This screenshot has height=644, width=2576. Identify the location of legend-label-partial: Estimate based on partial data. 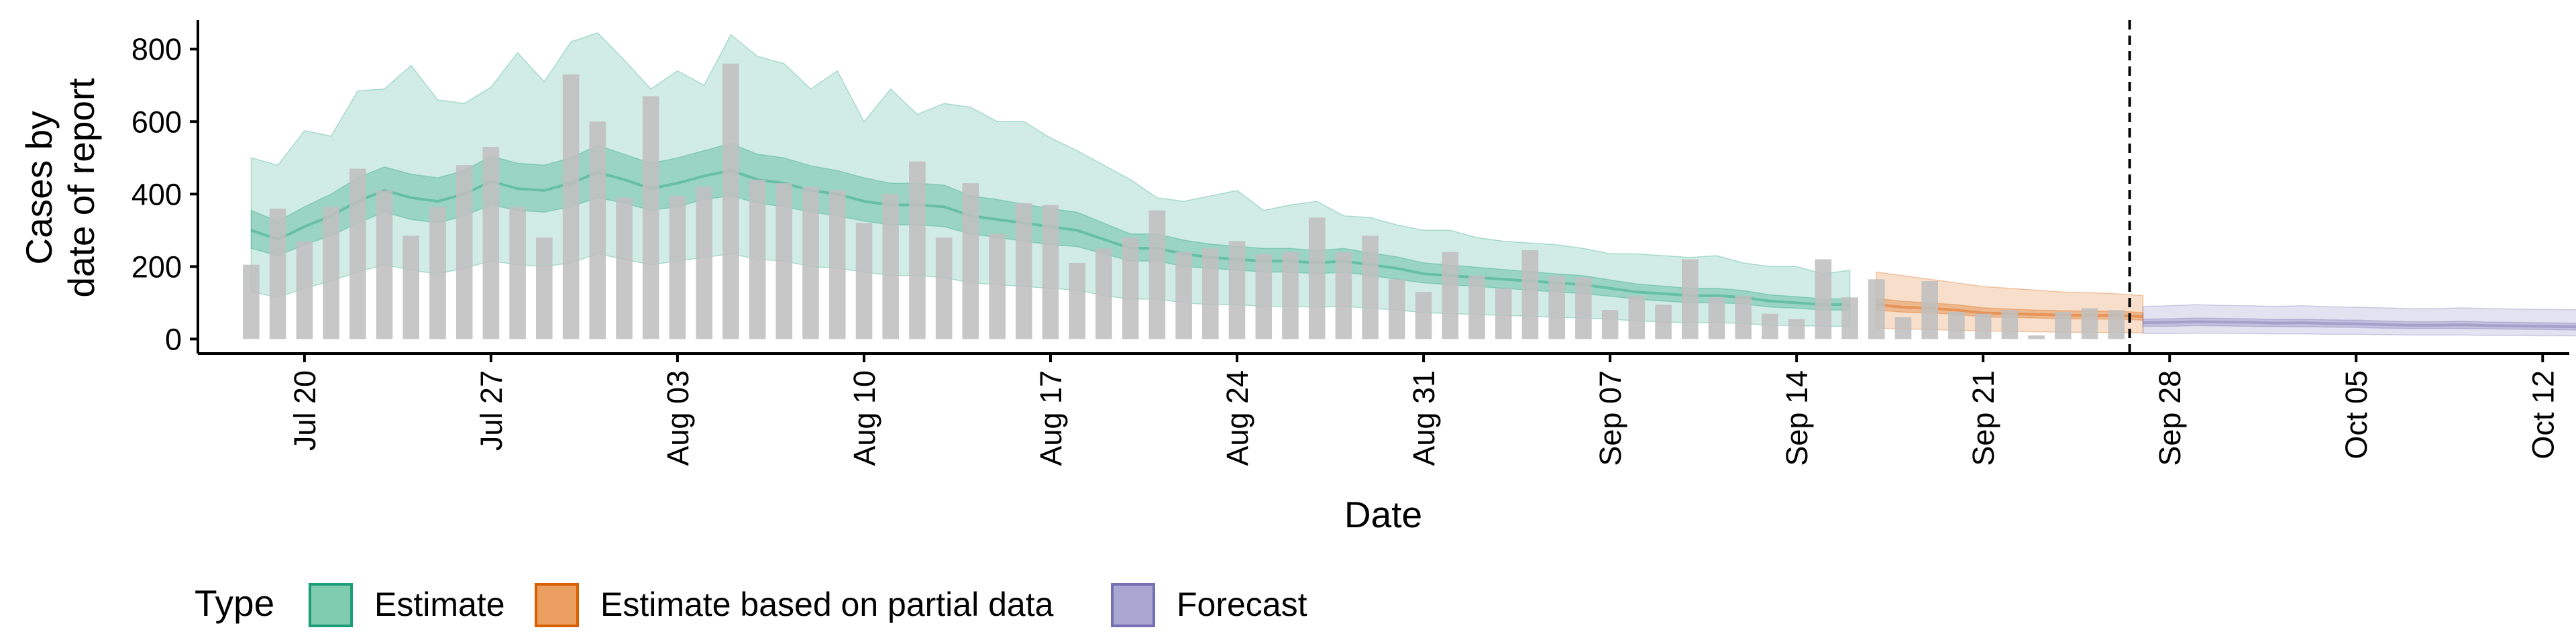
(827, 604).